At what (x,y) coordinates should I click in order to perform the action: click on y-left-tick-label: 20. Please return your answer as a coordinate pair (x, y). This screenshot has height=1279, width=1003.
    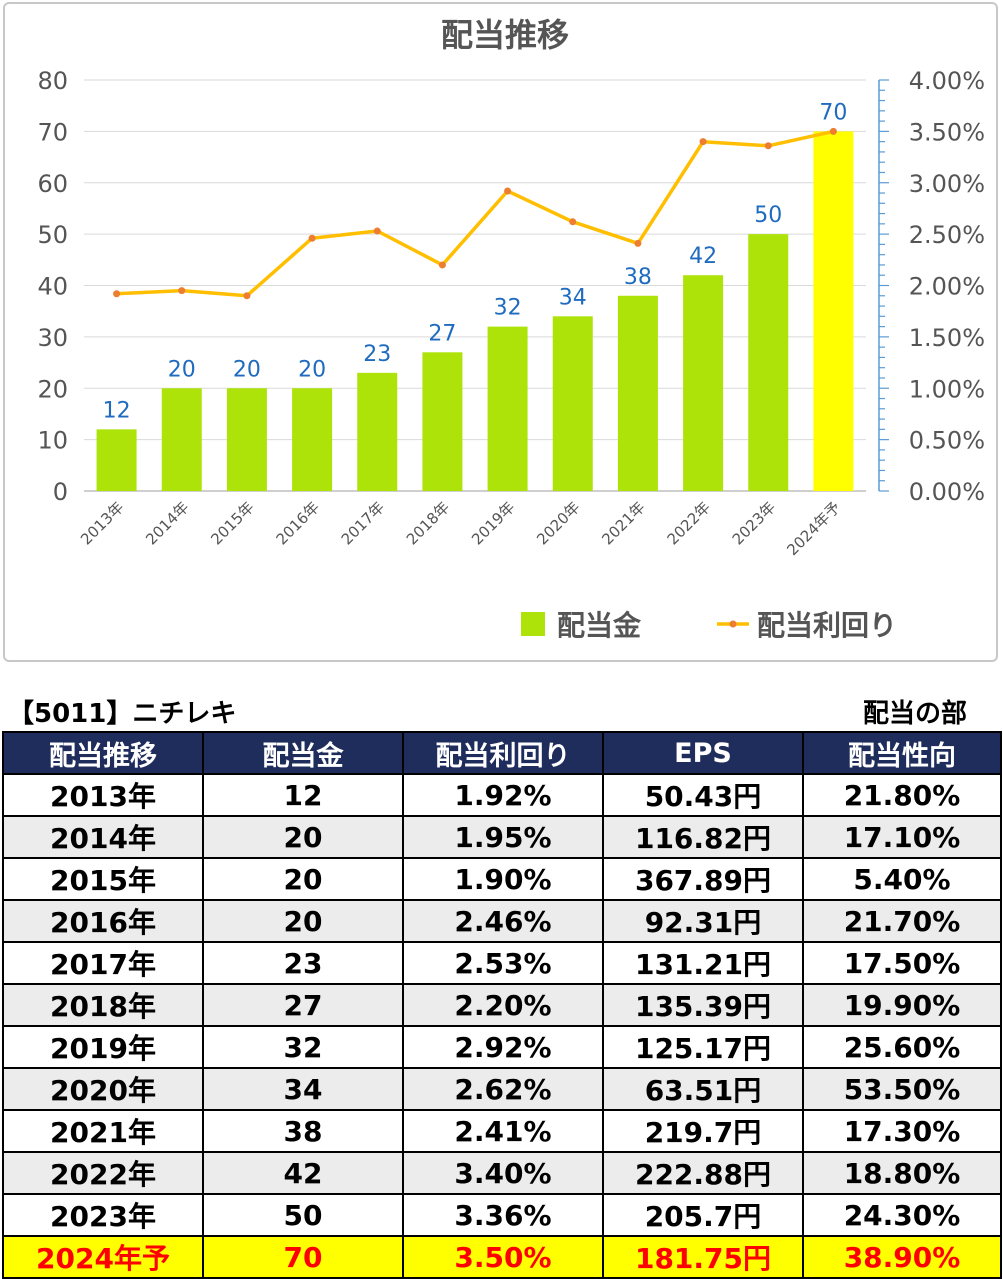
    Looking at the image, I should click on (52, 389).